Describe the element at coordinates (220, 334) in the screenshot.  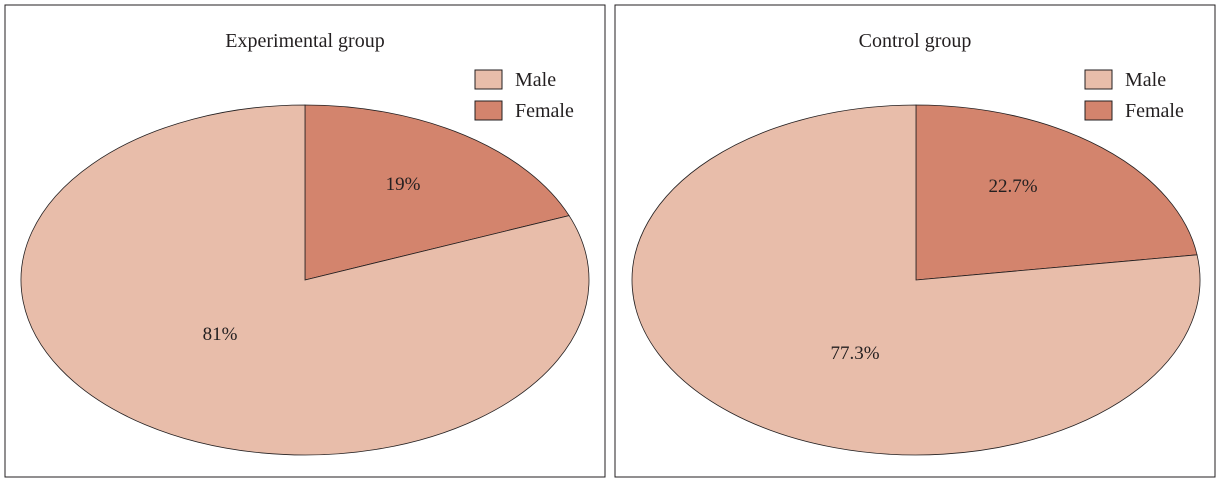
I see `slice-label-male: 81%` at that location.